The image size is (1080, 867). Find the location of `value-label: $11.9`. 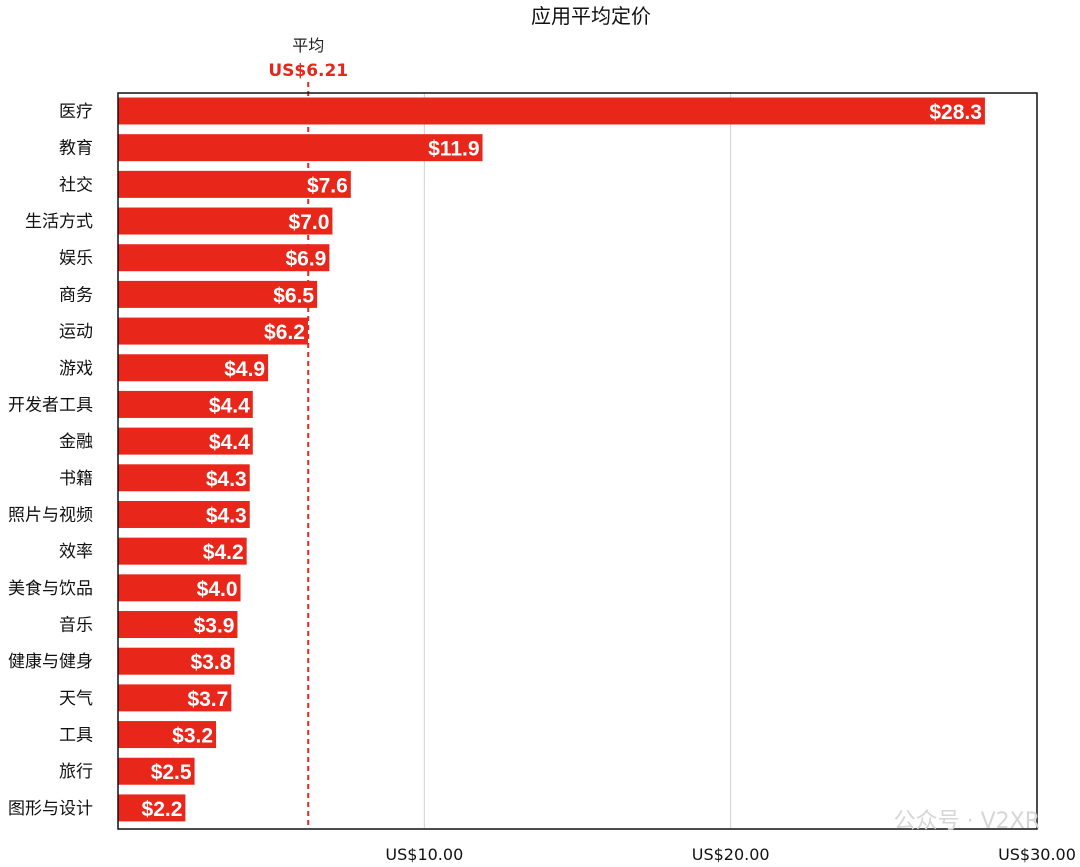

value-label: $11.9 is located at coordinates (453, 149).